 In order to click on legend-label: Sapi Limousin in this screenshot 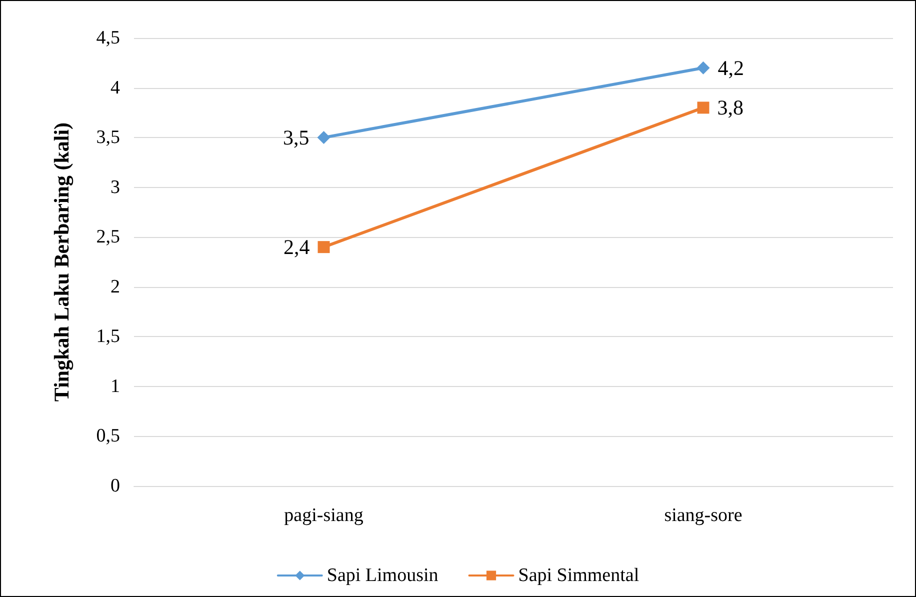, I will do `click(382, 575)`.